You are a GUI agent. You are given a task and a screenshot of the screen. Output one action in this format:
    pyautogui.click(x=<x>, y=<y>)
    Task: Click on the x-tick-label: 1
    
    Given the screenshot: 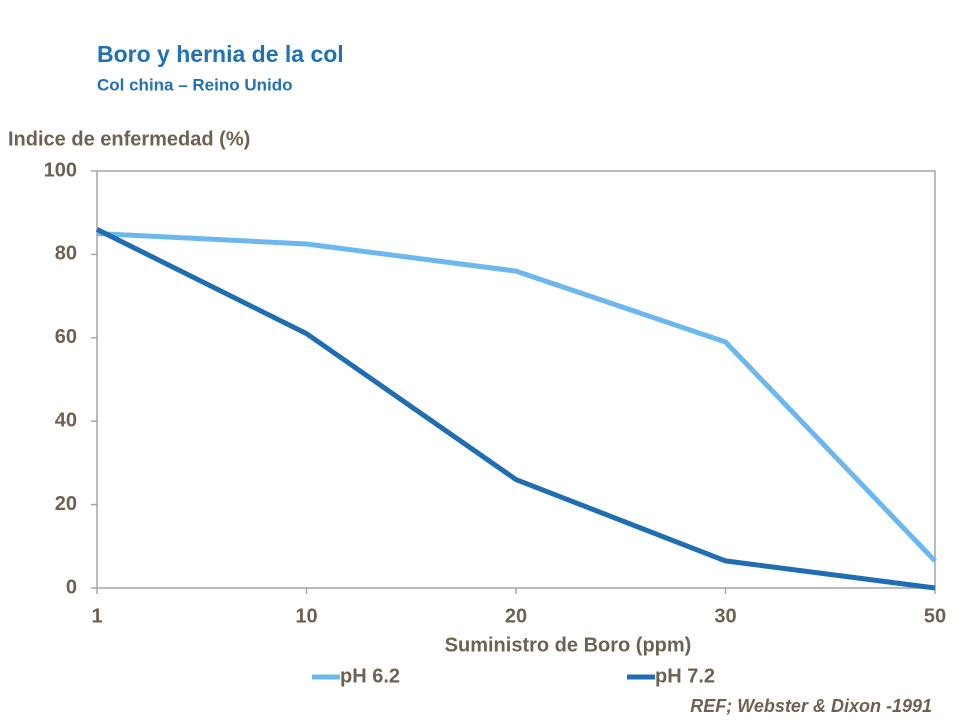 What is the action you would take?
    pyautogui.click(x=96, y=616)
    